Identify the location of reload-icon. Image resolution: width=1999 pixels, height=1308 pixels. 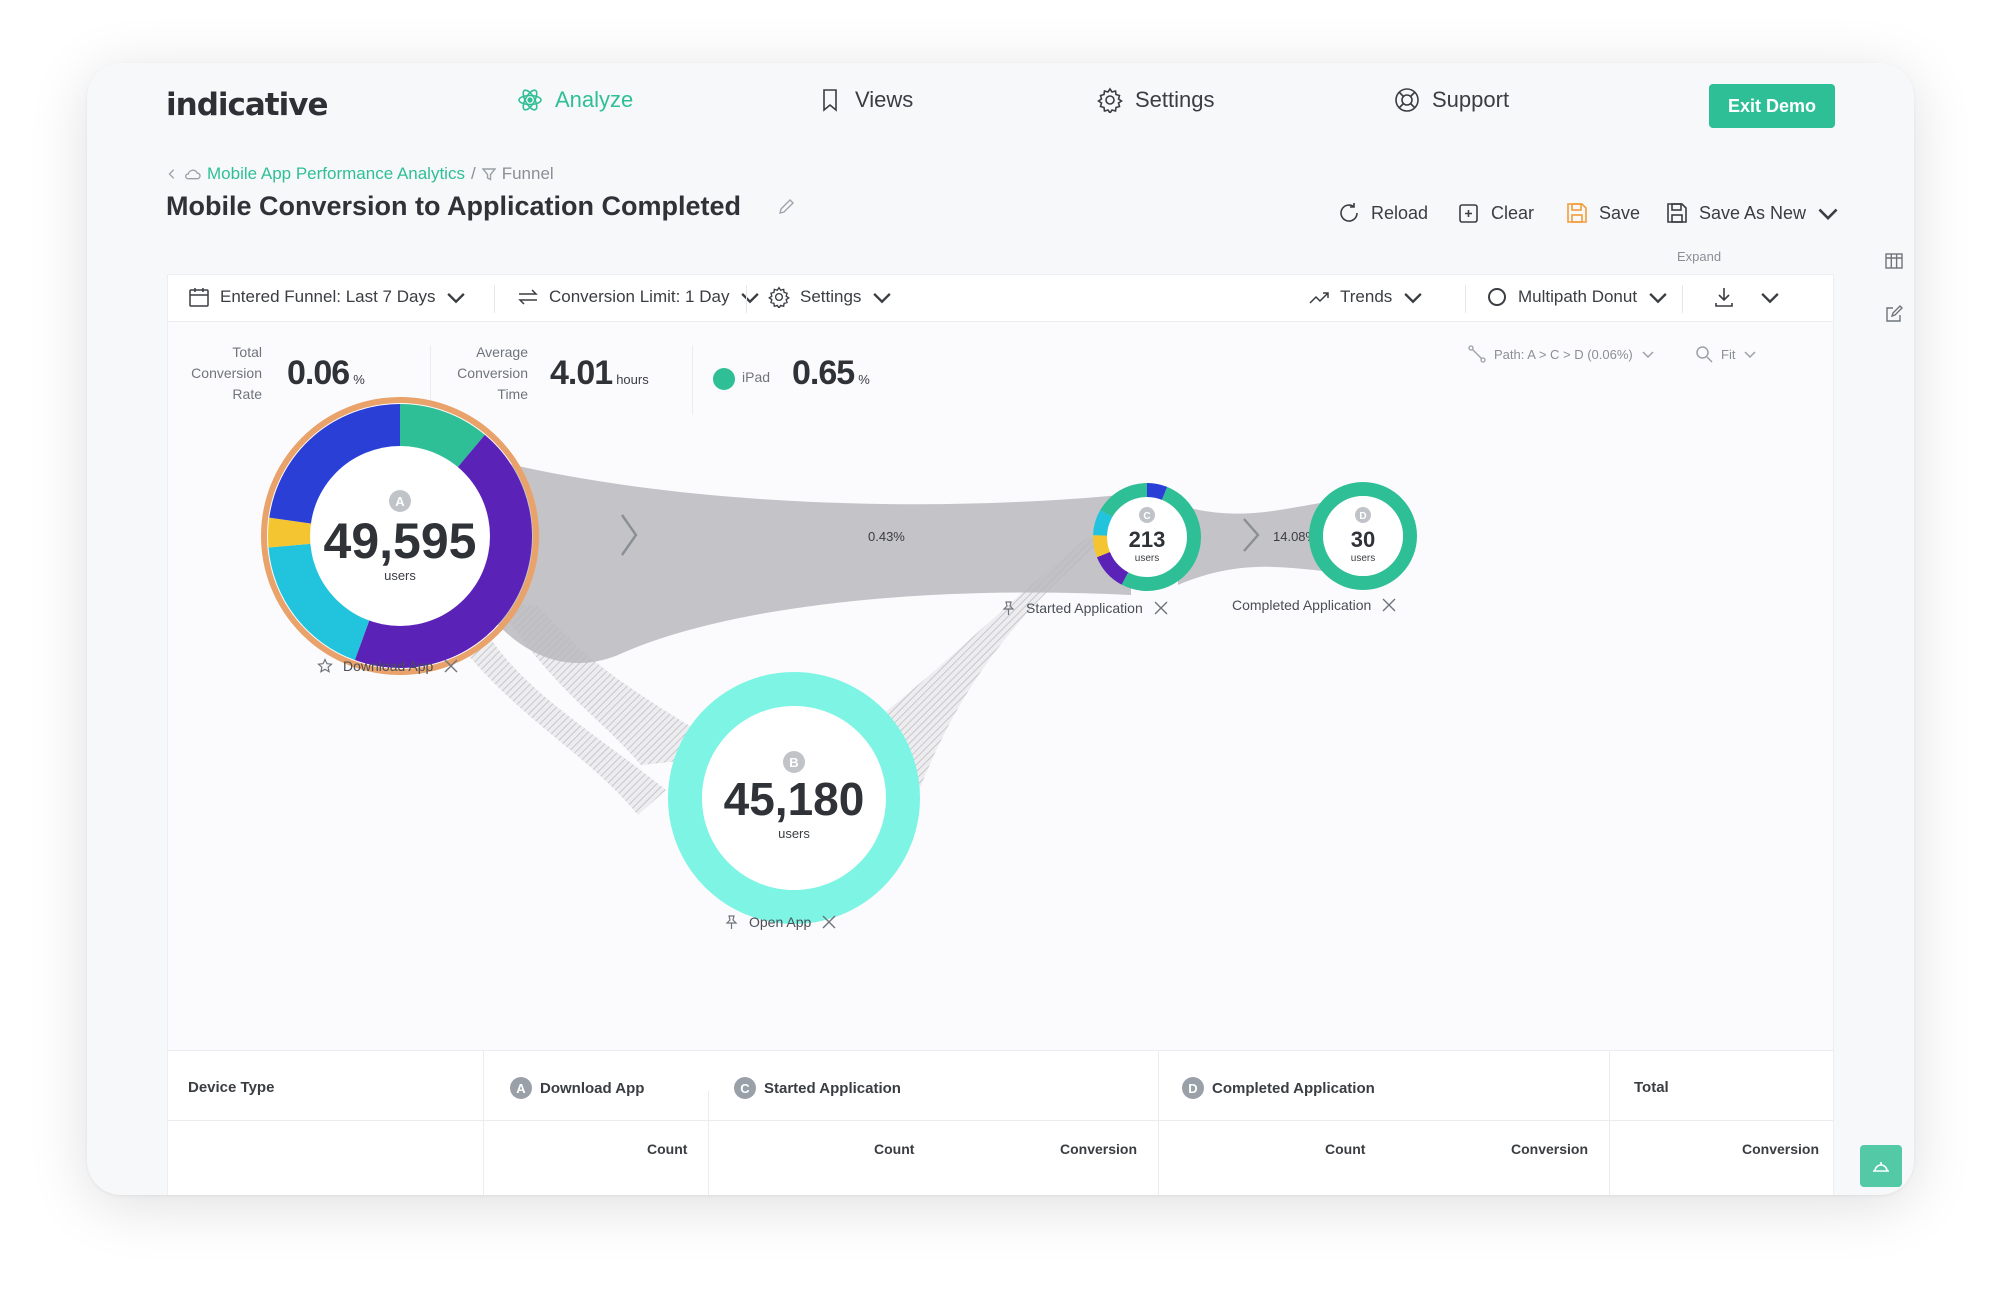
(1349, 212).